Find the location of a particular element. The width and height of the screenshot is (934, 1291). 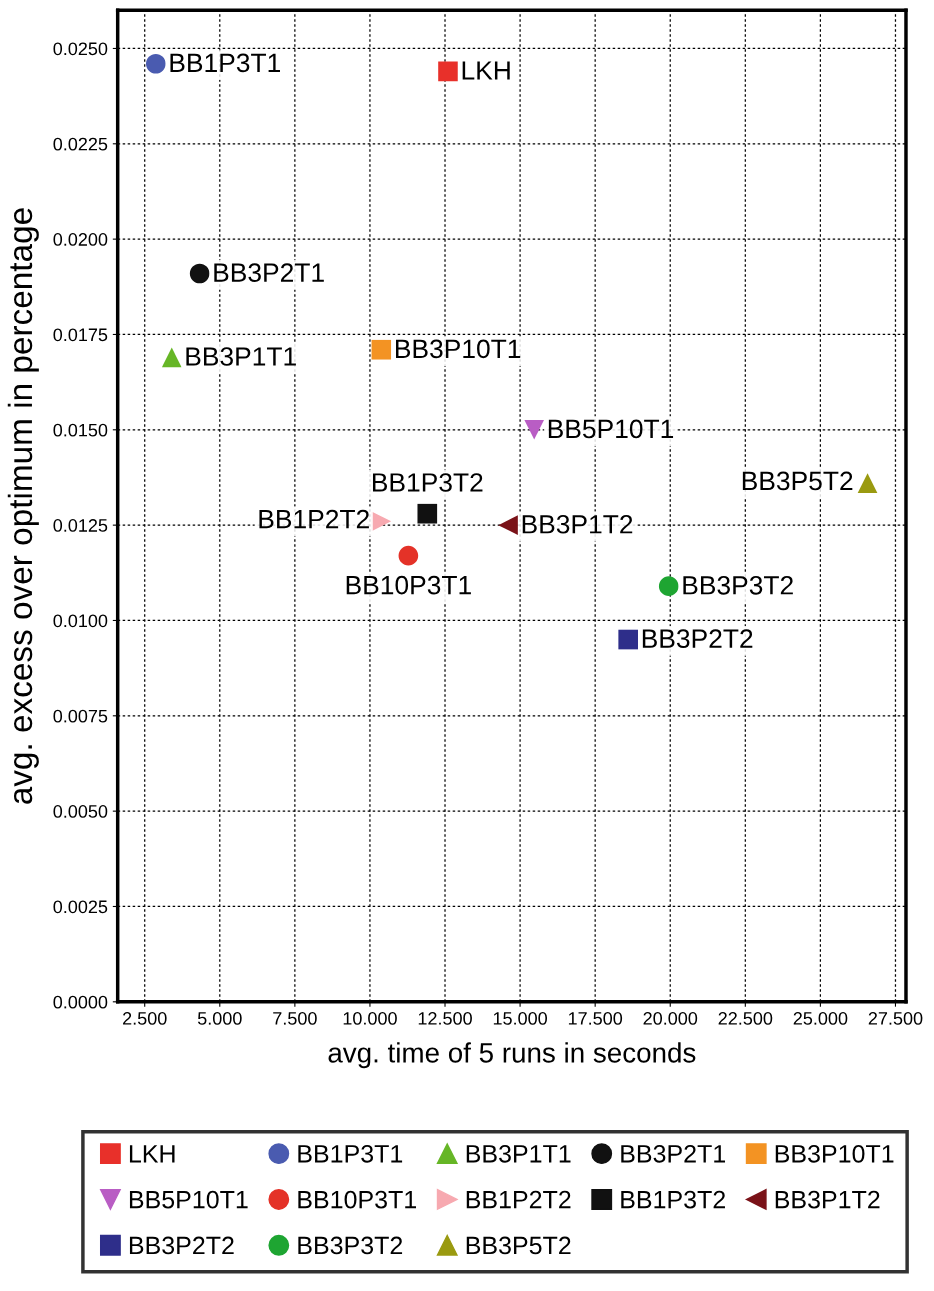

legend-label: BB3P5T2 is located at coordinates (518, 1245).